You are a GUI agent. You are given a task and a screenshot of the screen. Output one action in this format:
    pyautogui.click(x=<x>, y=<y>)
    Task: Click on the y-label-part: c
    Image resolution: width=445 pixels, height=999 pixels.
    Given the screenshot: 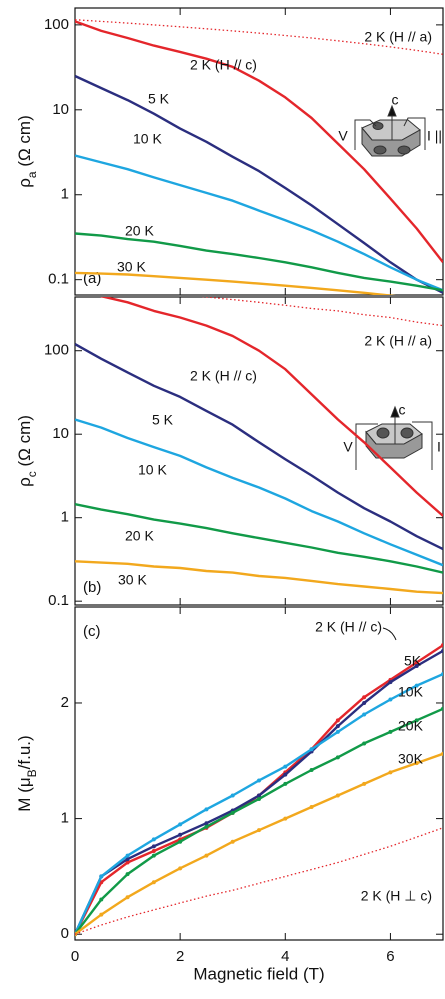 What is the action you would take?
    pyautogui.click(x=32, y=474)
    